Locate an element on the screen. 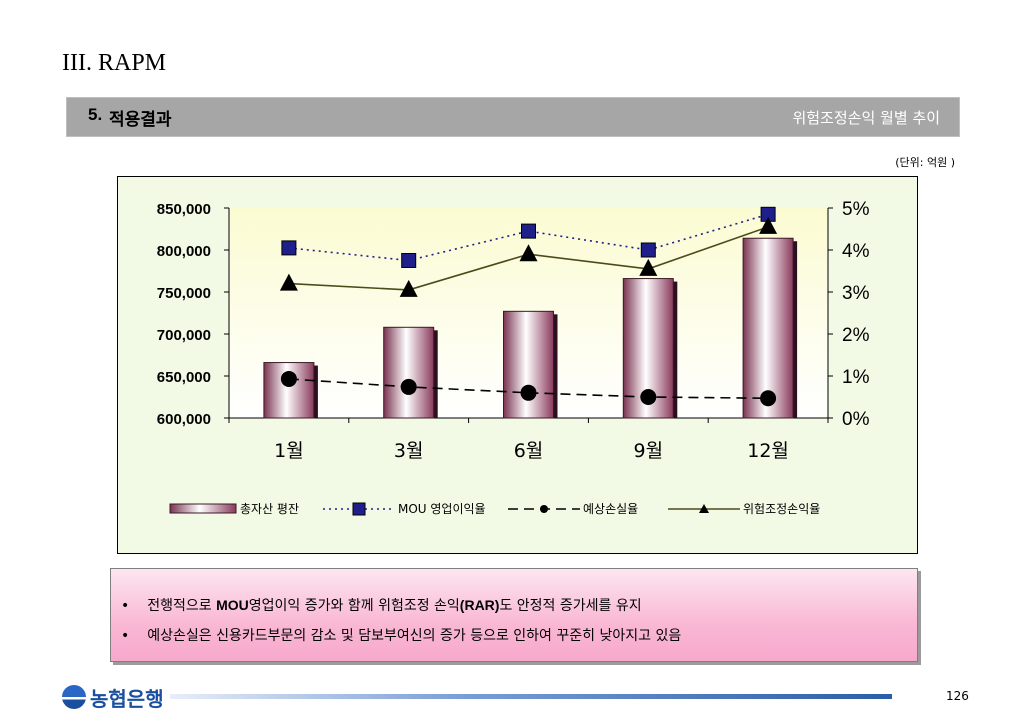 This screenshot has width=1023, height=724. logo-text: 농협은행 is located at coordinates (127, 699).